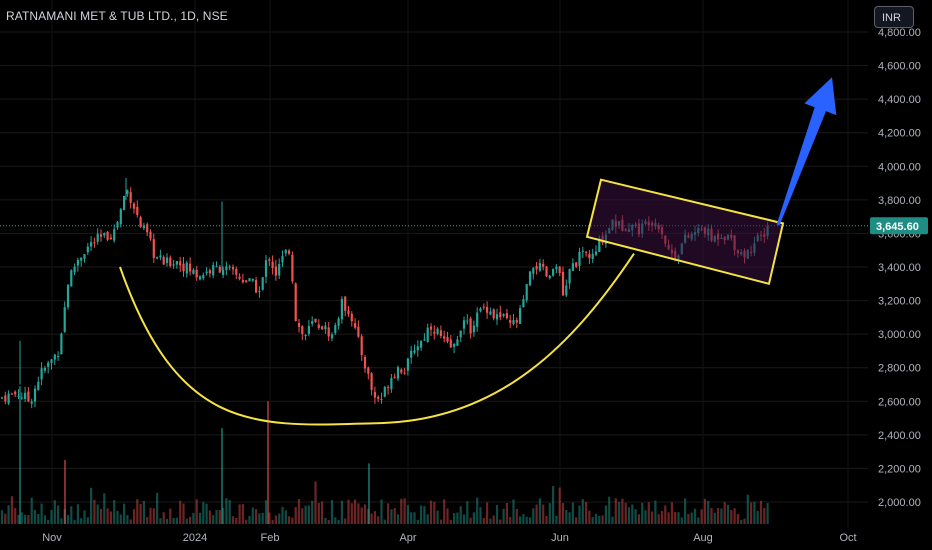 Image resolution: width=932 pixels, height=550 pixels. What do you see at coordinates (894, 17) in the screenshot?
I see `currency-selector: INR` at bounding box center [894, 17].